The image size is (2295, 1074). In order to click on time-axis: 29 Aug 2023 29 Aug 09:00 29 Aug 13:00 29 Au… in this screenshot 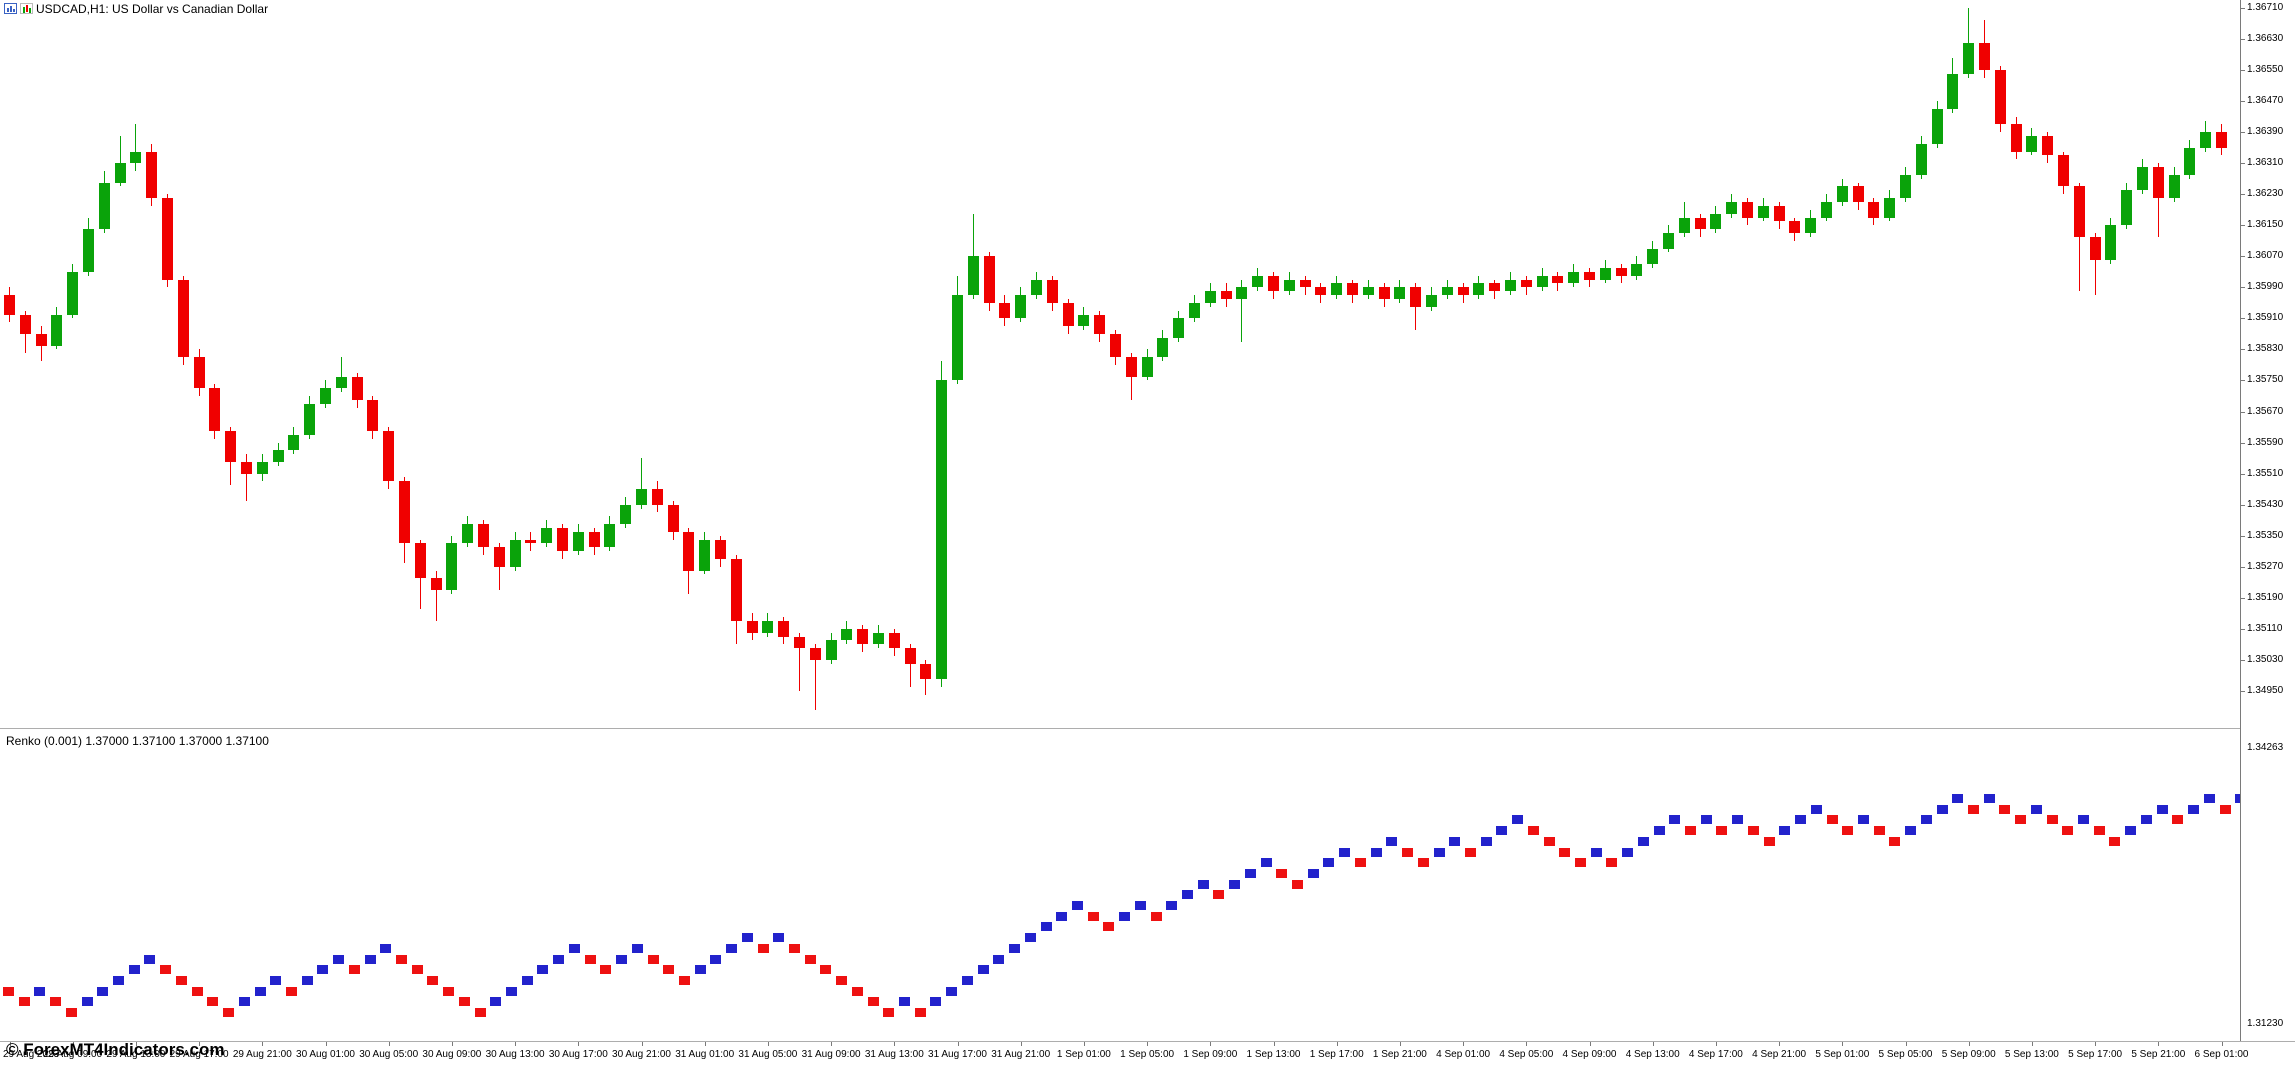, I will do `click(1147, 1057)`.